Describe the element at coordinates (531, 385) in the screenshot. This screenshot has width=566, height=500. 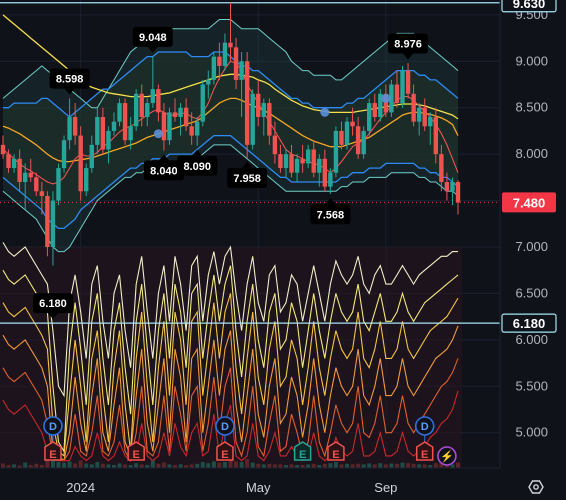
I see `y-tick-label: 5.500` at that location.